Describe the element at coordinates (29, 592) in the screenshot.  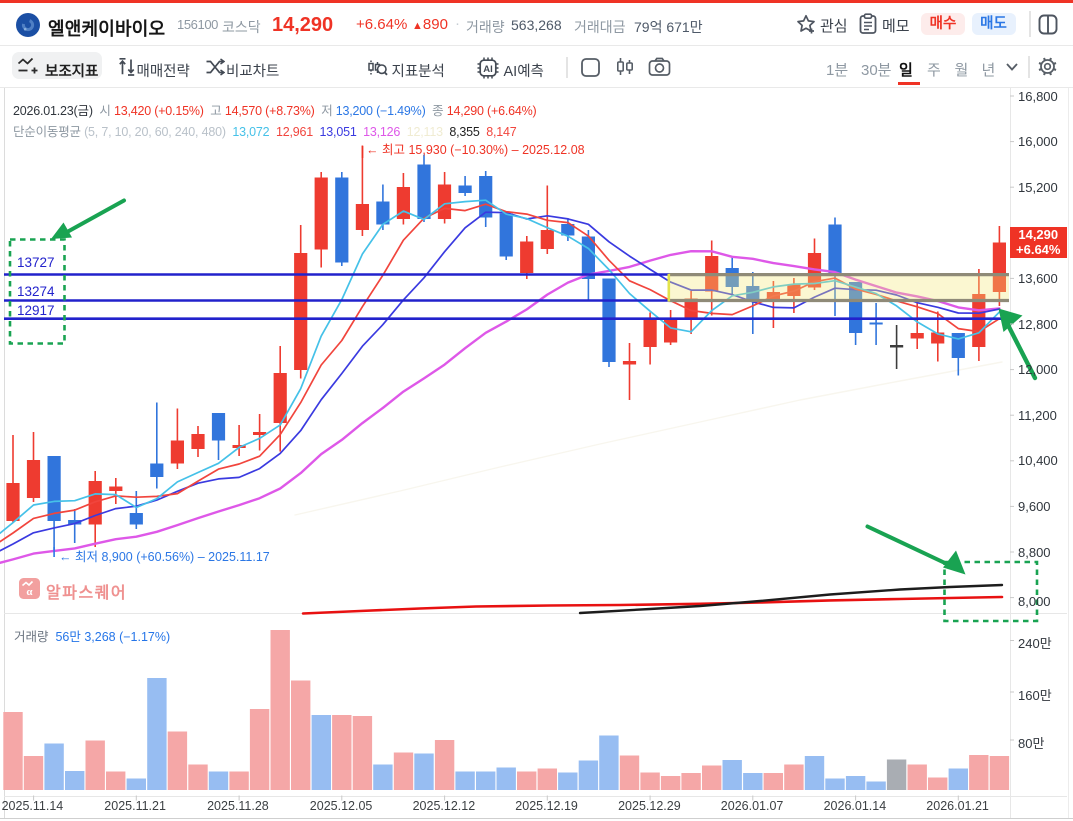
I see `svg-text: α` at that location.